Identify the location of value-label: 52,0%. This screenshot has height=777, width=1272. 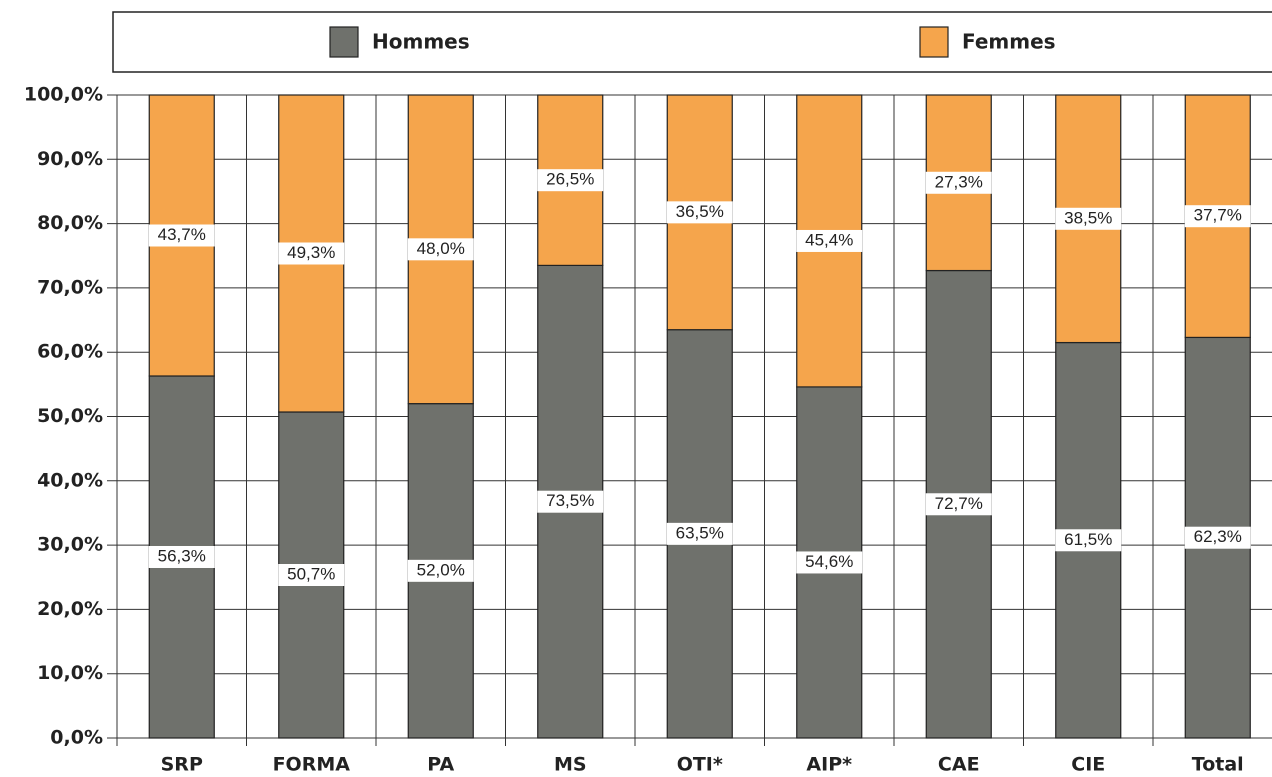
(441, 569).